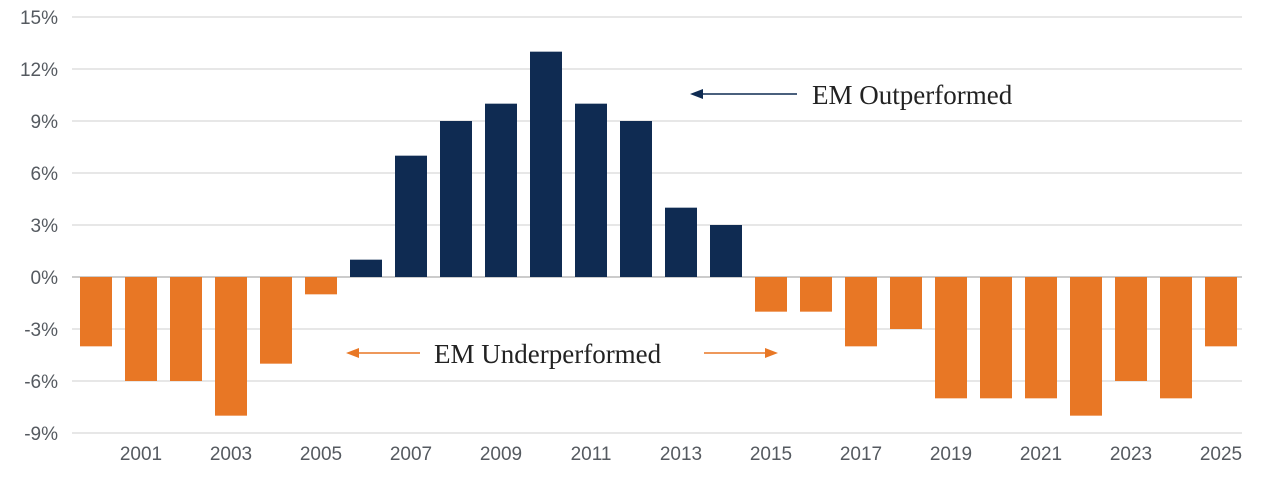  Describe the element at coordinates (41, 330) in the screenshot. I see `y-tick-label: -3%` at that location.